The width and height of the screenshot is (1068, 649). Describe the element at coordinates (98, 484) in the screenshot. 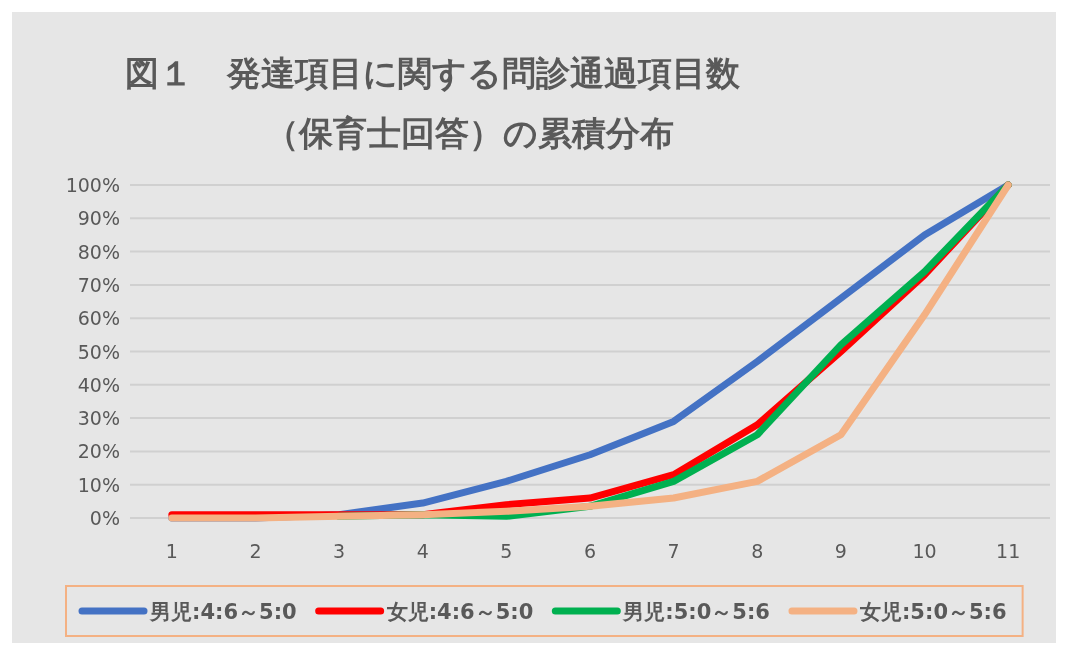

I see `y-tick-label: 10%` at that location.